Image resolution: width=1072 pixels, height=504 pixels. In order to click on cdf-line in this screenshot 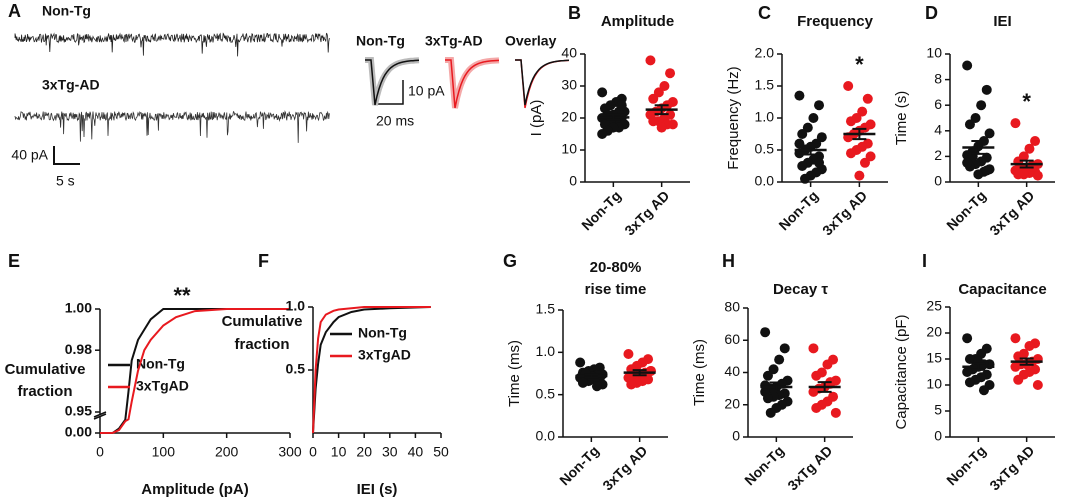, I will do `click(371, 370)`.